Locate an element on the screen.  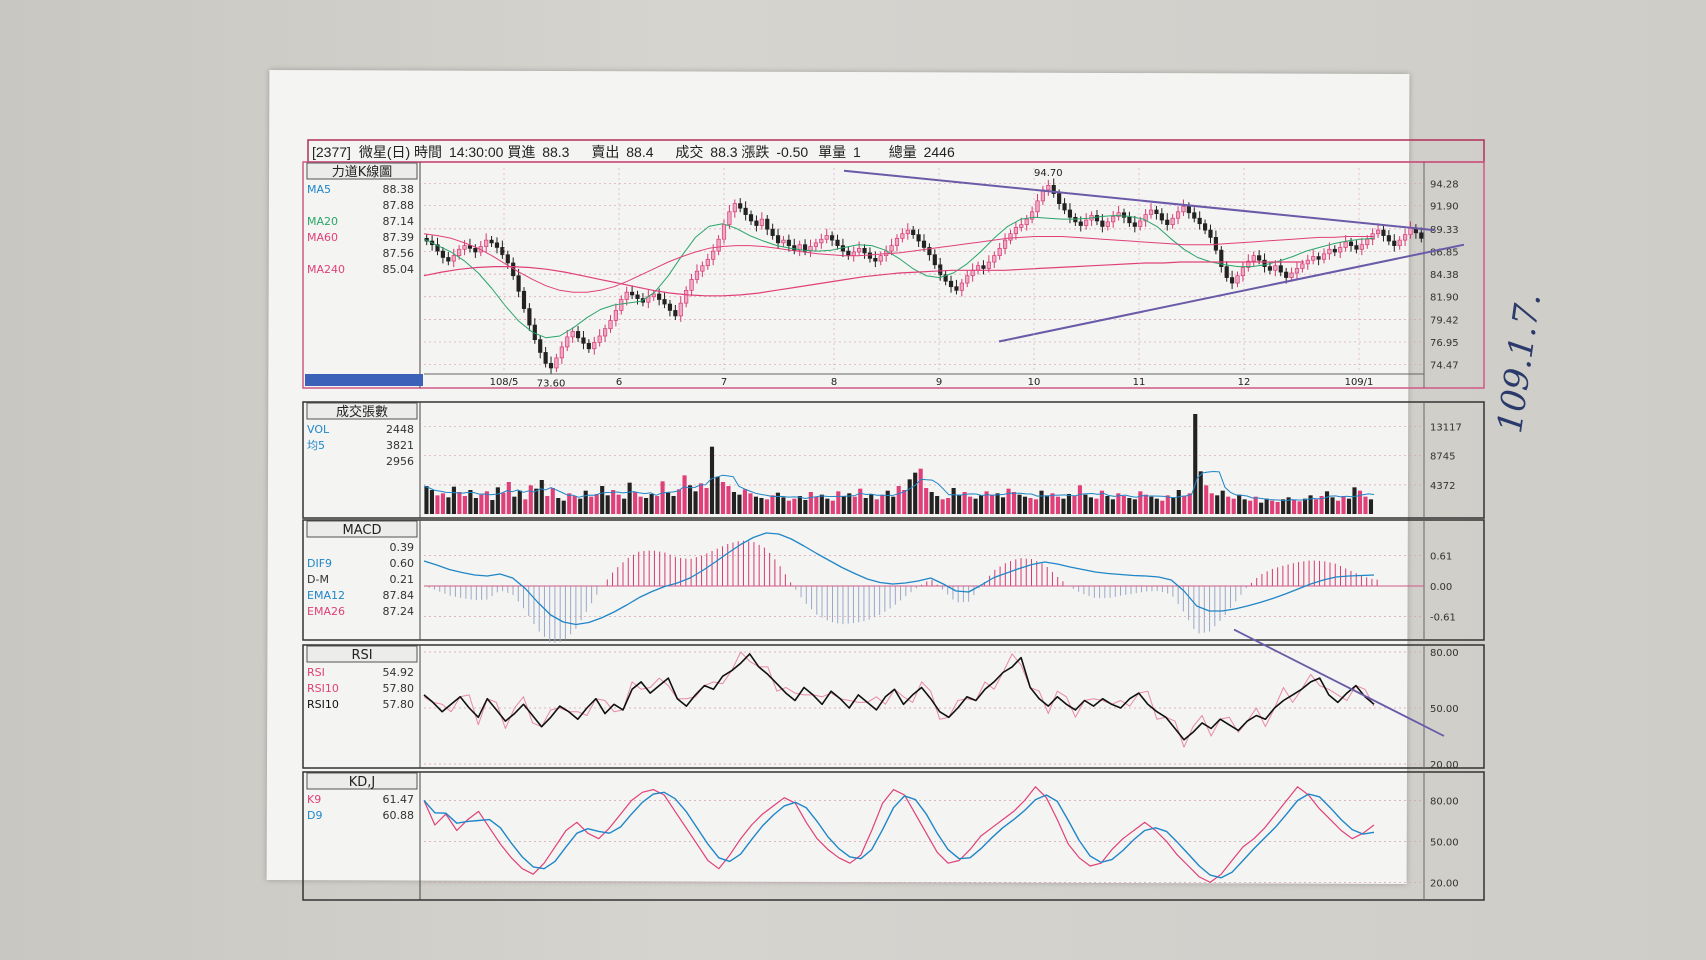
legend-name: DIF9 is located at coordinates (319, 563).